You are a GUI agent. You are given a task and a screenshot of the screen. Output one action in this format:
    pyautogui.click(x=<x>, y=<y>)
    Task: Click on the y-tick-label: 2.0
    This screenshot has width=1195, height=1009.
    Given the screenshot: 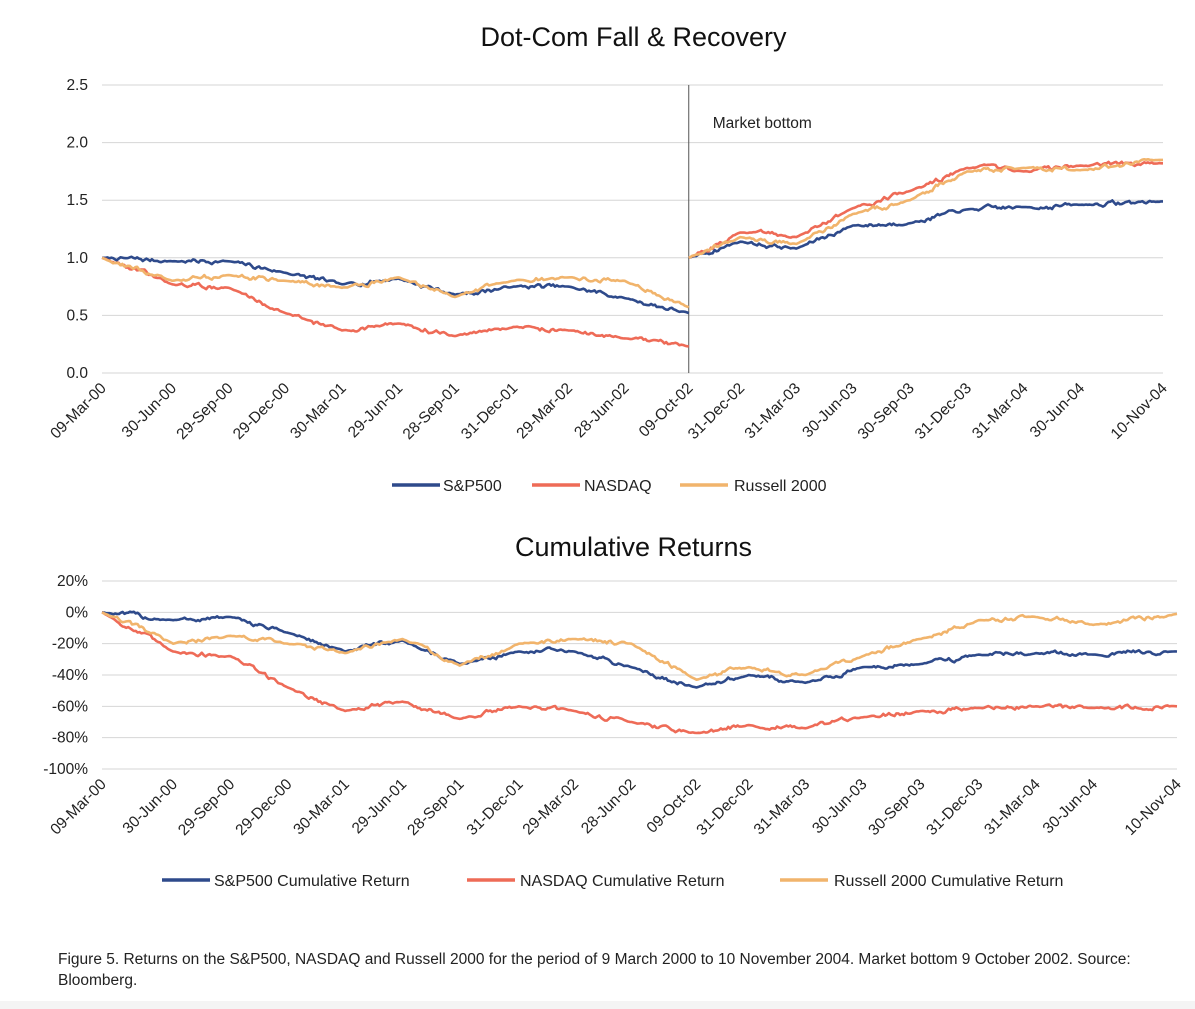 What is the action you would take?
    pyautogui.click(x=77, y=143)
    